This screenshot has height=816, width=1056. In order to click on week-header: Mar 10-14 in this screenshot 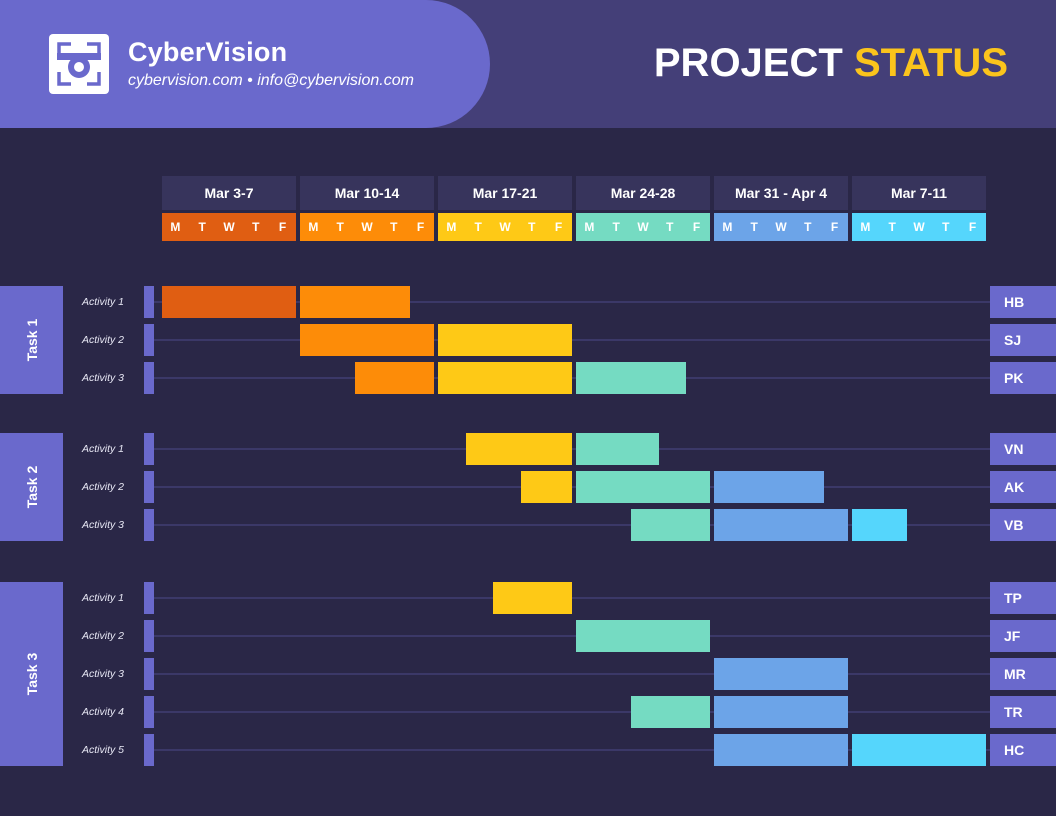, I will do `click(367, 193)`.